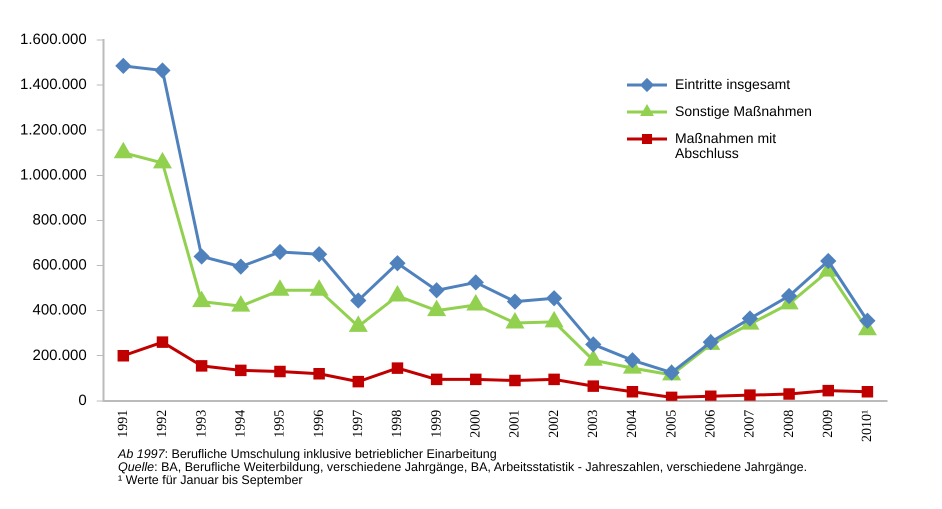  I want to click on y-tick-label: 1.400.000, so click(53, 85).